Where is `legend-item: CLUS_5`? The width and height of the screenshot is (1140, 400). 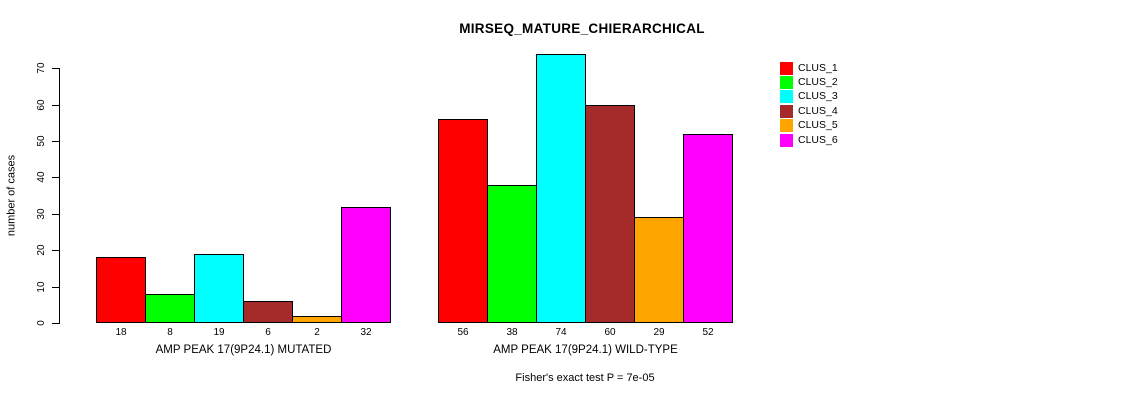 legend-item: CLUS_5 is located at coordinates (809, 126).